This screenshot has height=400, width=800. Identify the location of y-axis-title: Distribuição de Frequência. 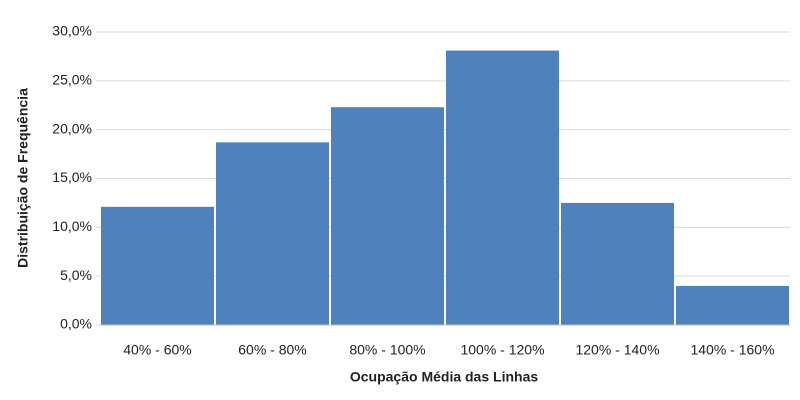
(23, 178).